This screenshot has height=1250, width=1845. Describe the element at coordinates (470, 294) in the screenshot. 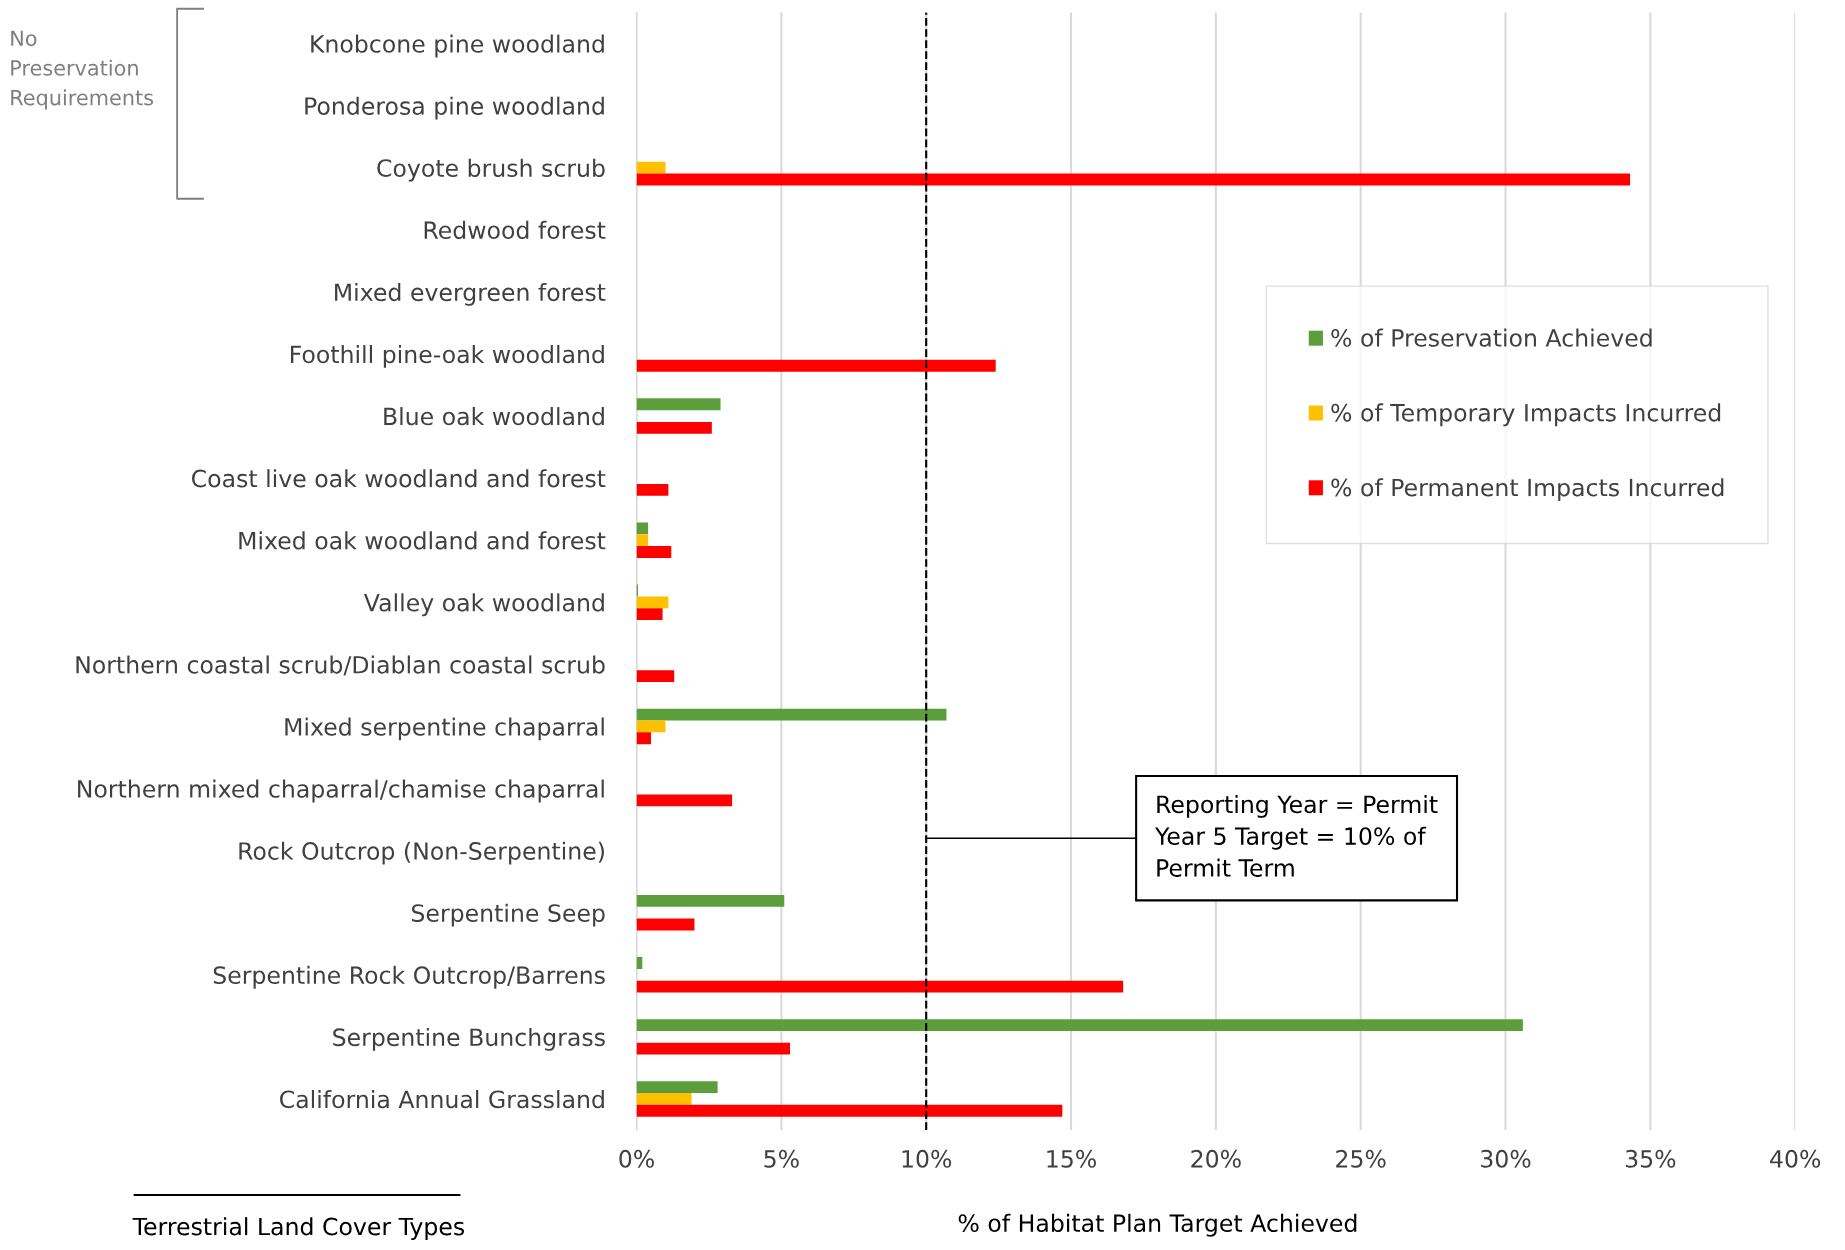

I see `y-tick-label: Mixed evergreen forest` at that location.